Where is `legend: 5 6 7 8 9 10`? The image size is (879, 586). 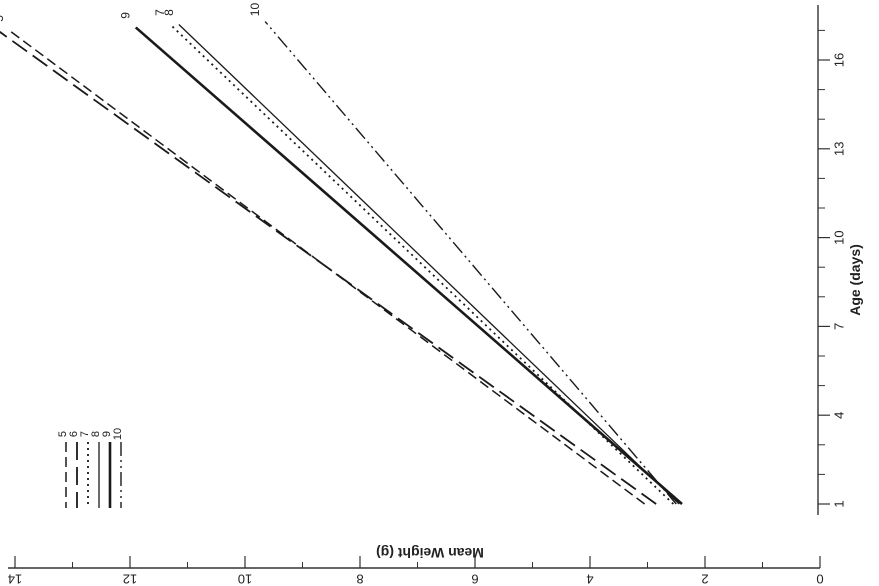 legend: 5 6 7 8 9 10 is located at coordinates (90, 468).